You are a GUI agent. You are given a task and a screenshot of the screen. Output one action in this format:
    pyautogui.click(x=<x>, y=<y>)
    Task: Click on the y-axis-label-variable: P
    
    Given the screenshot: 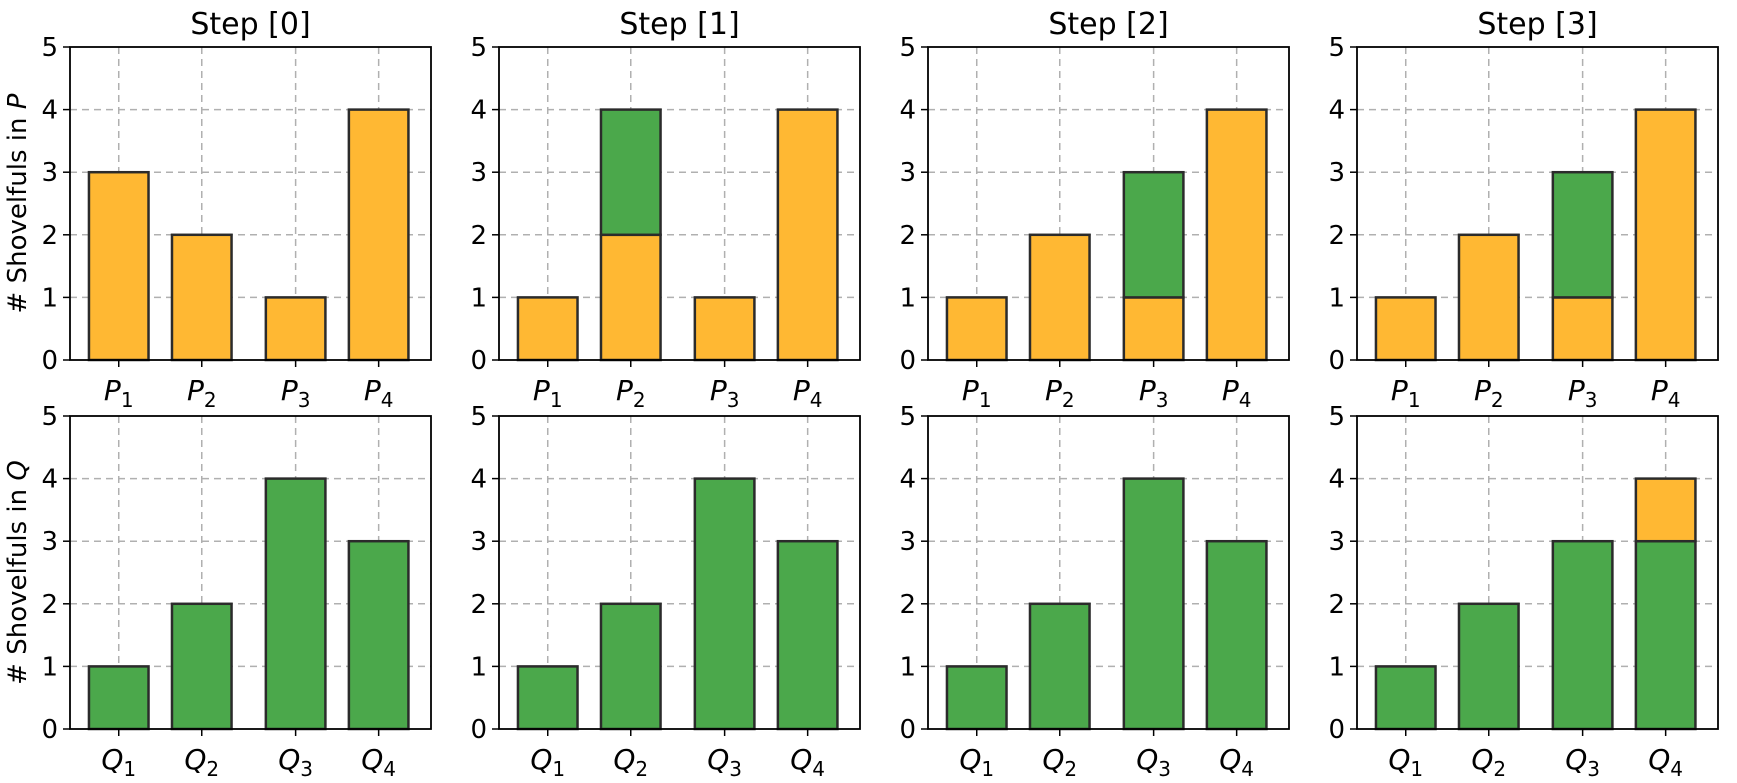 What is the action you would take?
    pyautogui.click(x=18, y=101)
    